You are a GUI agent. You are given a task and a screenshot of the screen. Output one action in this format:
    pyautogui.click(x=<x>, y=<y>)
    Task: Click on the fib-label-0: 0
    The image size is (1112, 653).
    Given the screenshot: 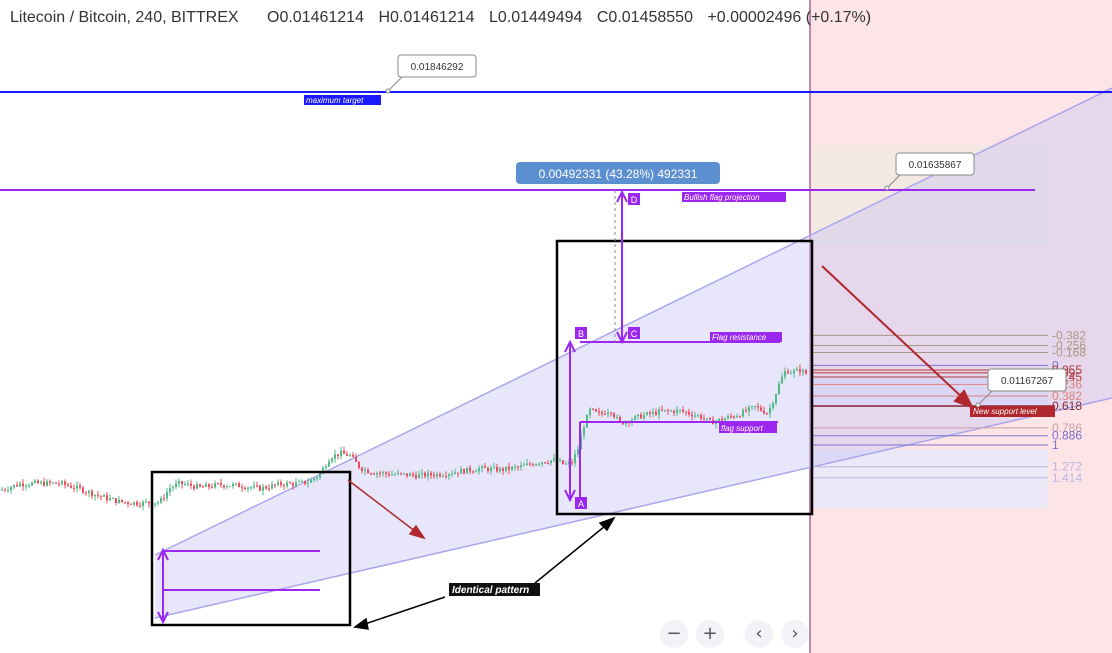 What is the action you would take?
    pyautogui.click(x=1055, y=365)
    